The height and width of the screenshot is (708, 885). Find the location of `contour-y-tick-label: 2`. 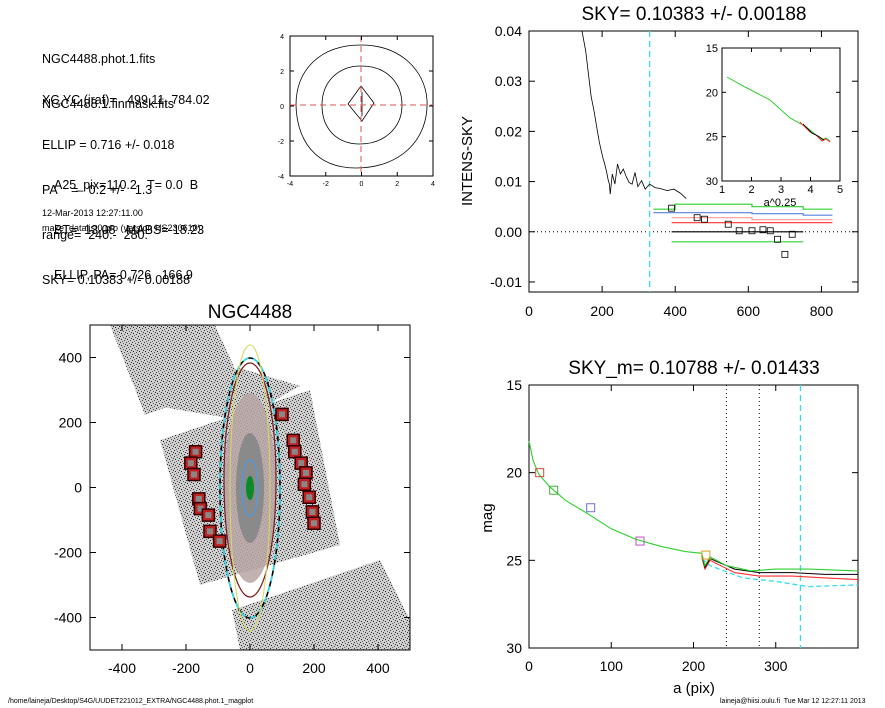

contour-y-tick-label: 2 is located at coordinates (282, 72).